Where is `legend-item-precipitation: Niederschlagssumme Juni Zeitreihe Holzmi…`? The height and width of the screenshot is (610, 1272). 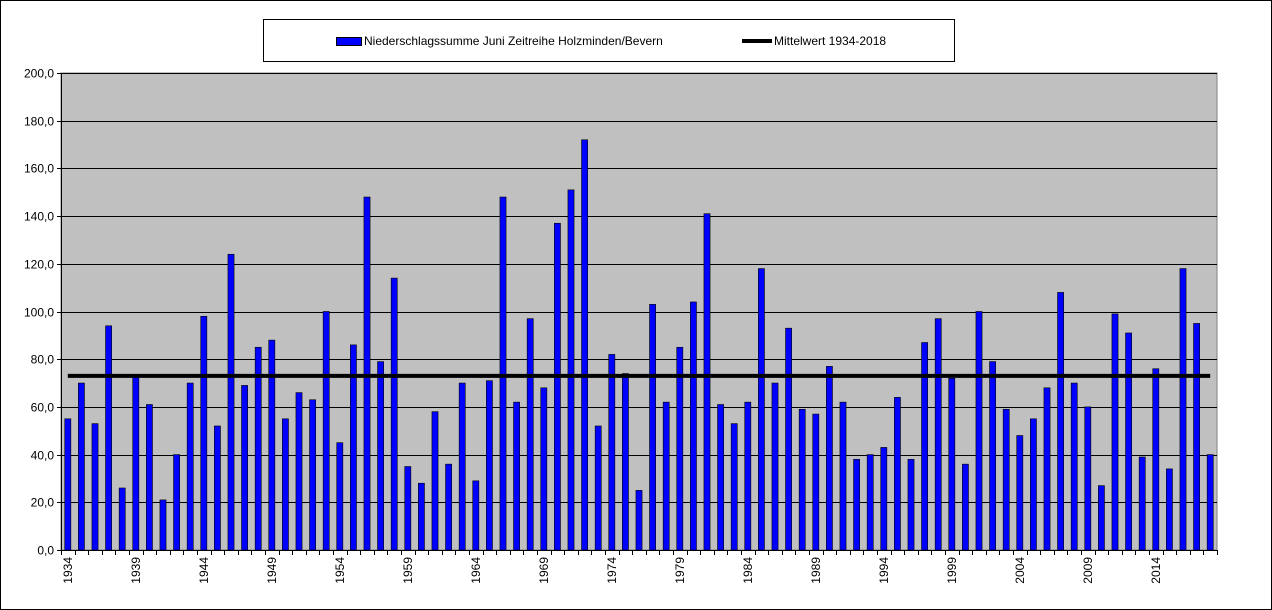 legend-item-precipitation: Niederschlagssumme Juni Zeitreihe Holzmi… is located at coordinates (499, 41).